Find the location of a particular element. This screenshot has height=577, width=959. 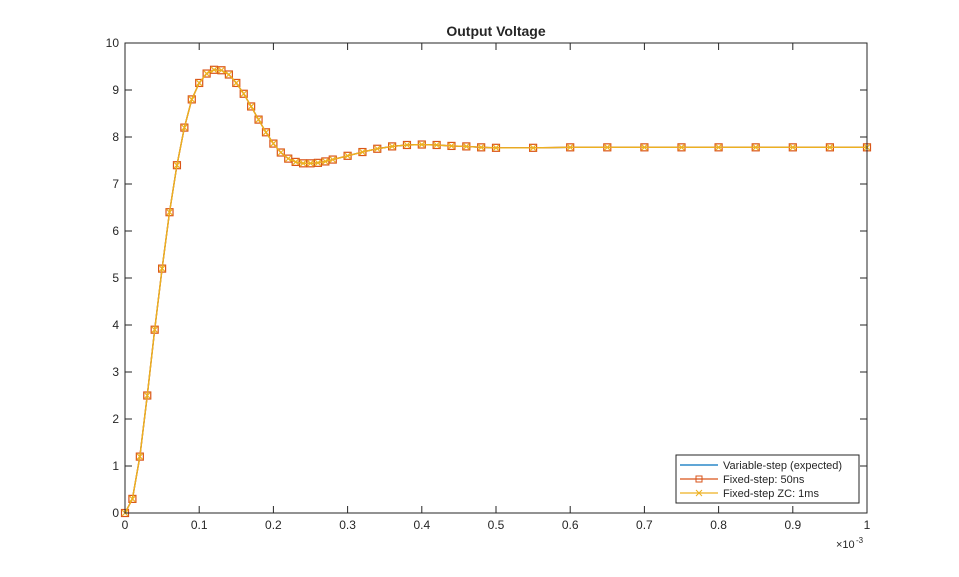

x-axis-exponent: ×10 -3 is located at coordinates (850, 543).